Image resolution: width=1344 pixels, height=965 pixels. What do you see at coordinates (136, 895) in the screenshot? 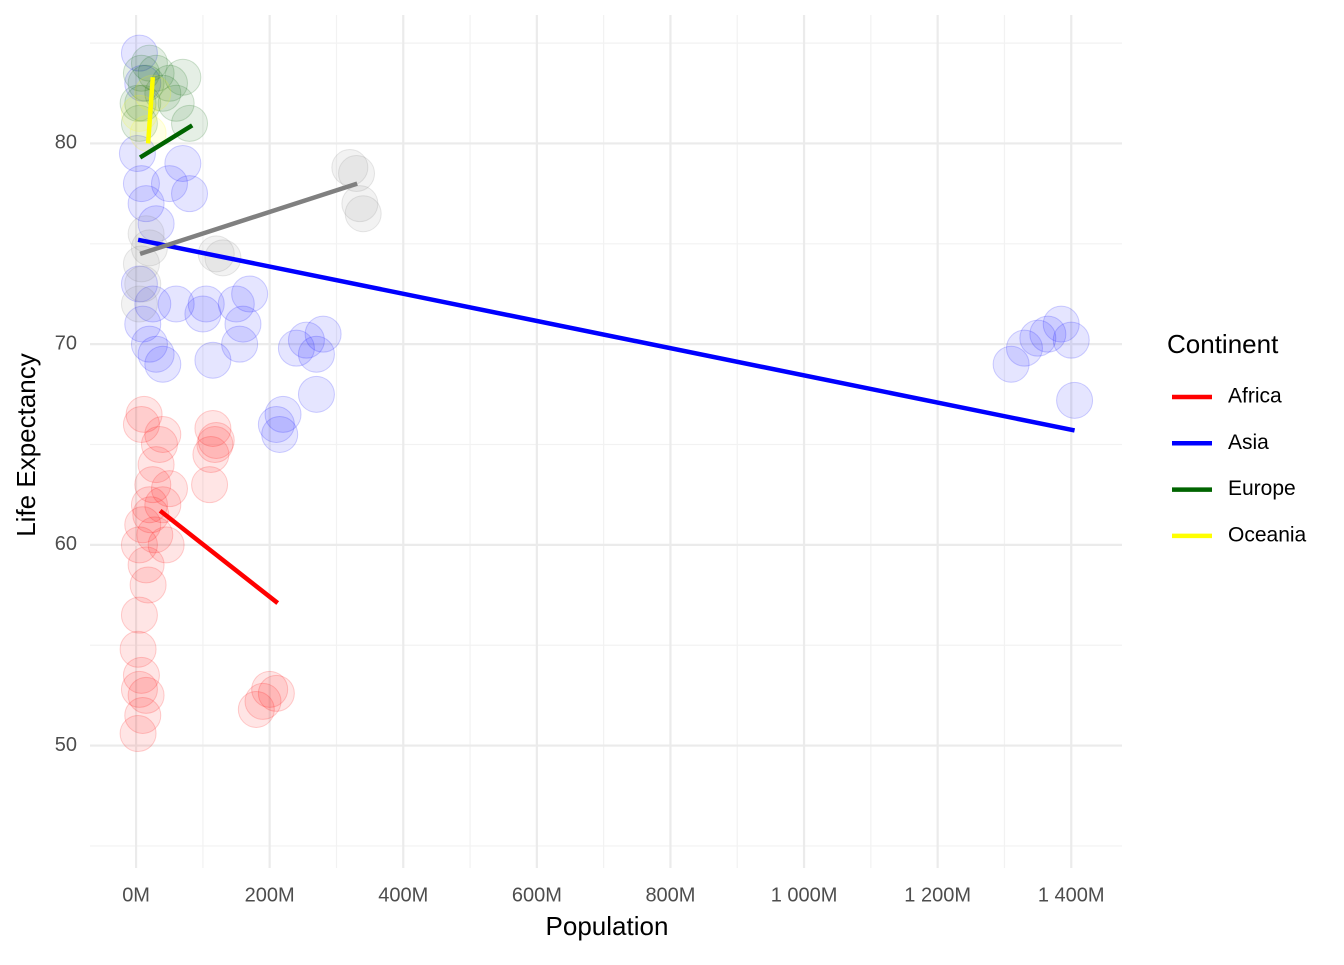
I see `x-tick-label: 0M` at bounding box center [136, 895].